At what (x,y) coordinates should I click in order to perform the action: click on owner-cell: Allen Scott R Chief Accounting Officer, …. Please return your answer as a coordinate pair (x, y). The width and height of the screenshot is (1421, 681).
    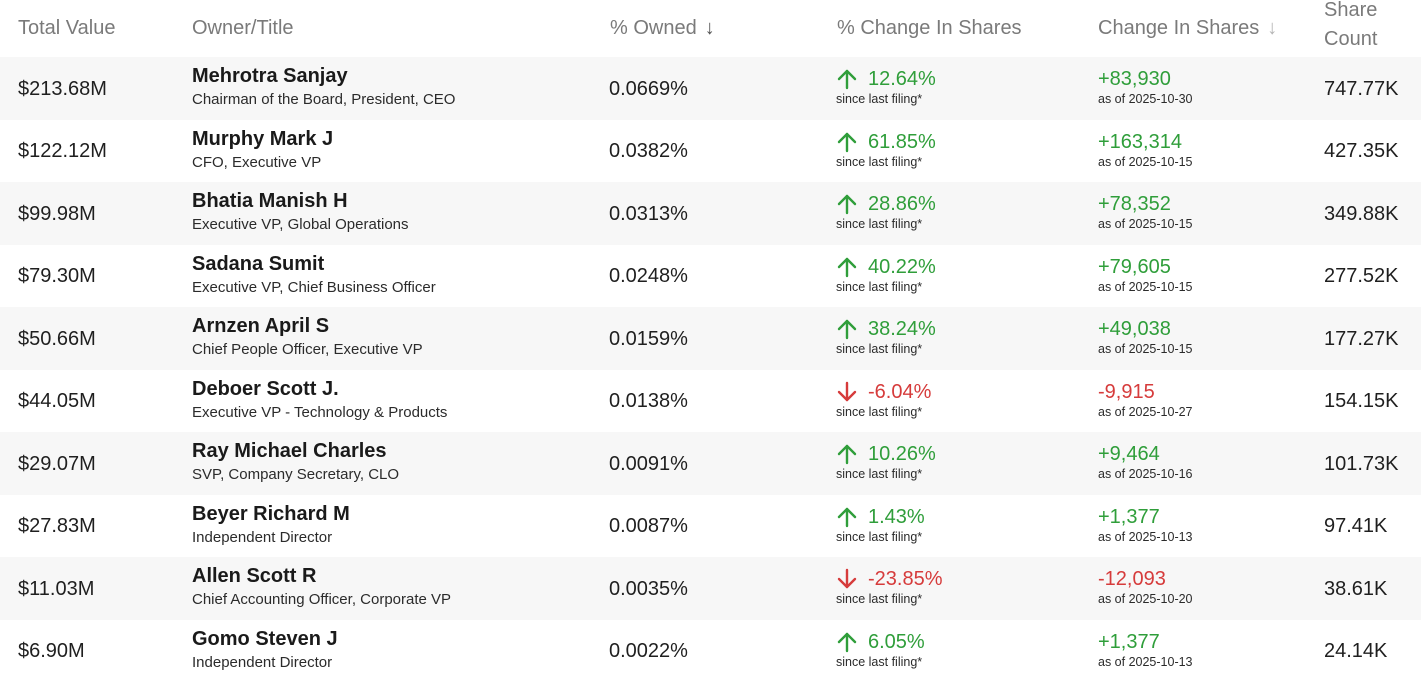
    Looking at the image, I should click on (321, 587).